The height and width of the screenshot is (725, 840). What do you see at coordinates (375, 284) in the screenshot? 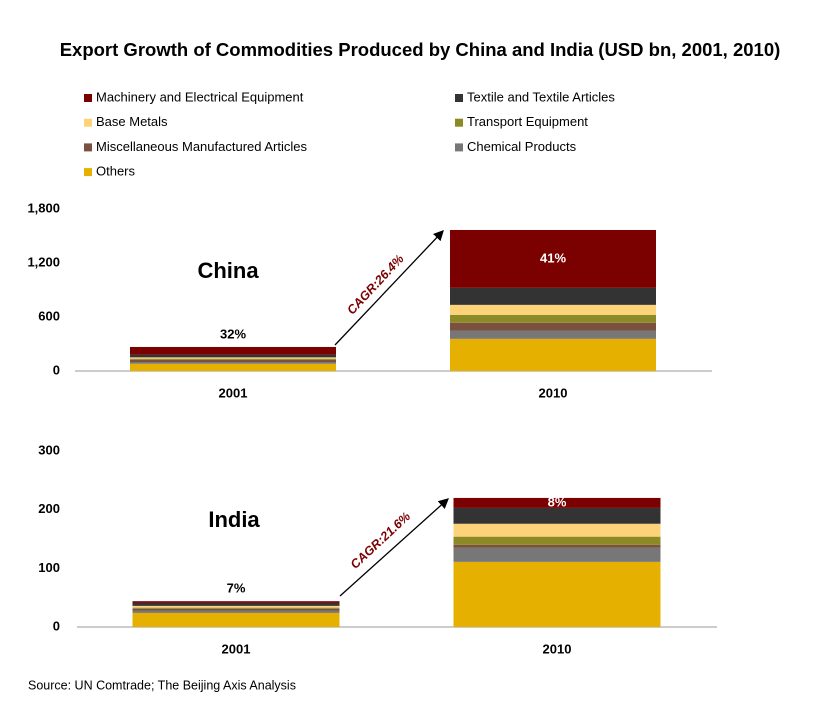
I see `cagr-label: CAGR:26.4%` at bounding box center [375, 284].